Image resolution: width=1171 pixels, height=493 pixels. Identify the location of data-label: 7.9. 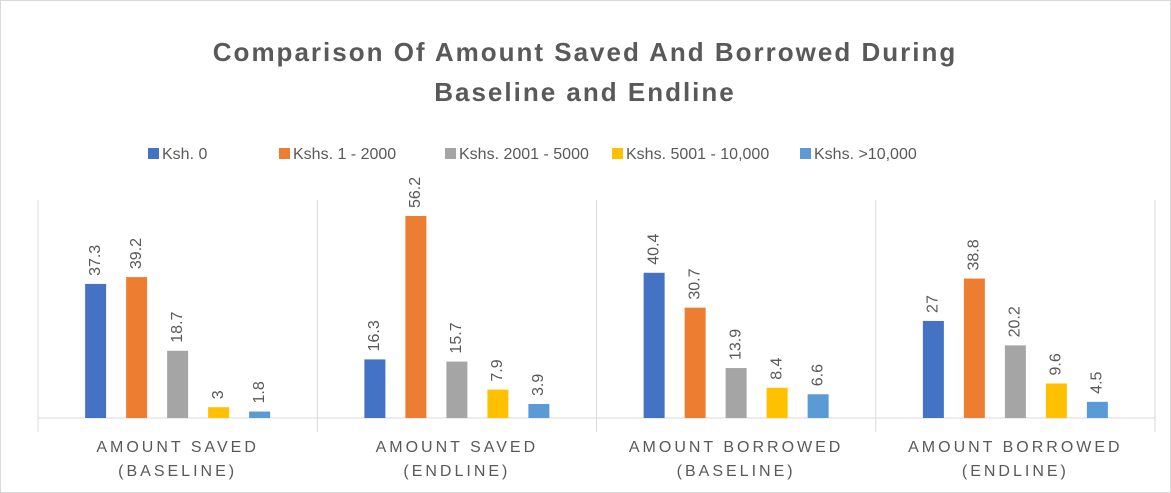
(497, 370).